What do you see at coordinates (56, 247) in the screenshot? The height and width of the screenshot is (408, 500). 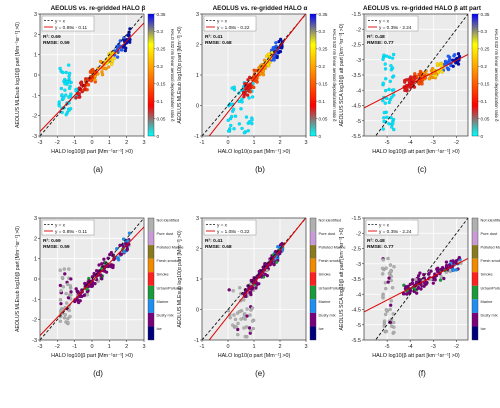 I see `stat-rmse: RMSE: 0.59` at bounding box center [56, 247].